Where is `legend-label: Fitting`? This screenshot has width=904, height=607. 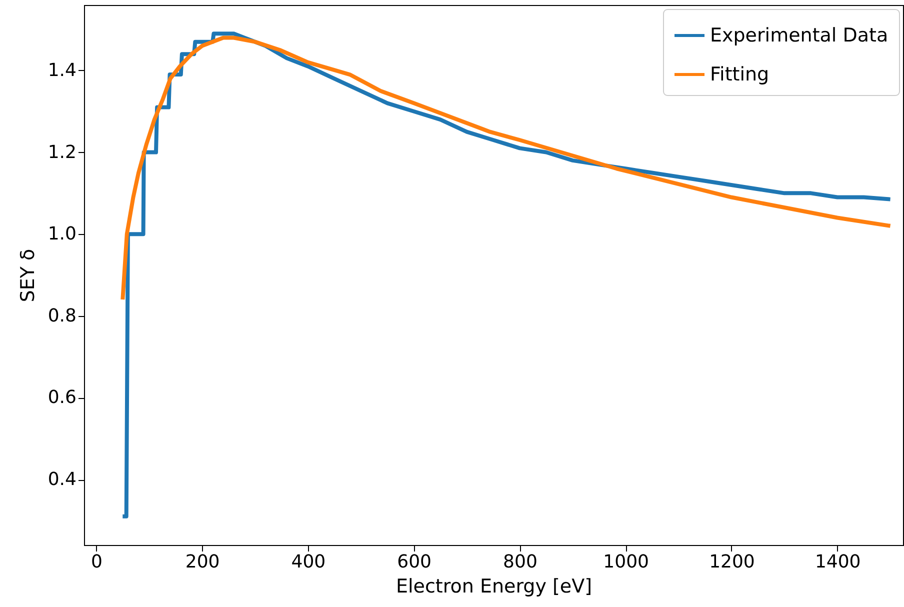 legend-label: Fitting is located at coordinates (740, 75).